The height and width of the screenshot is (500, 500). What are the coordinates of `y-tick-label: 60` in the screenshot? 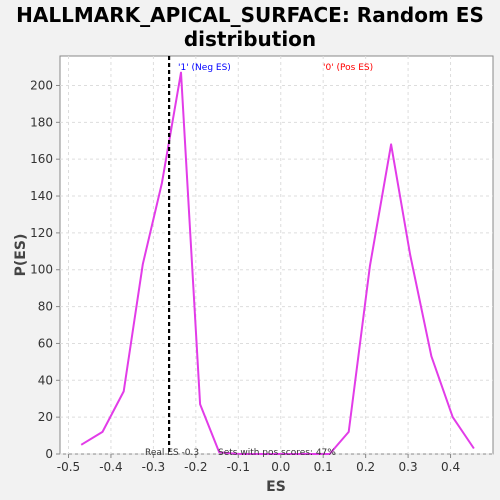 It's located at (45, 343).